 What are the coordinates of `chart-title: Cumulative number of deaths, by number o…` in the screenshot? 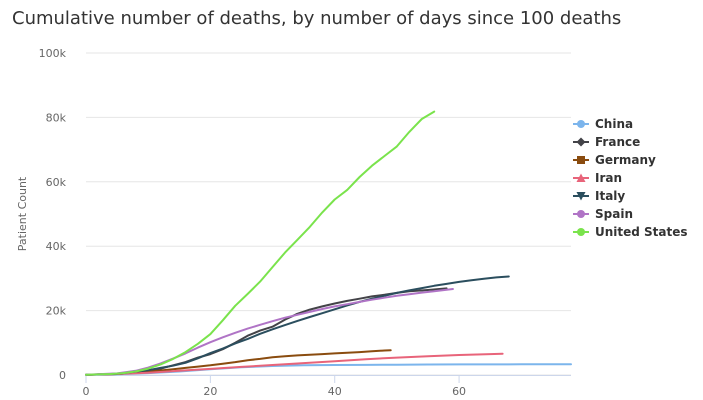 It's located at (316, 18).